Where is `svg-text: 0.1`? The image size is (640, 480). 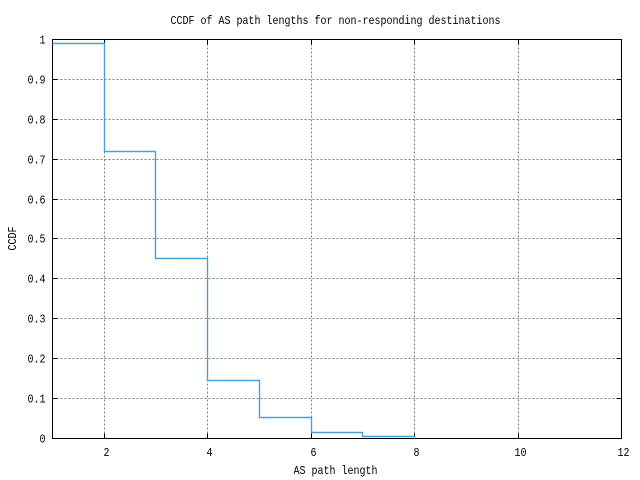
svg-text: 0.1 is located at coordinates (37, 400).